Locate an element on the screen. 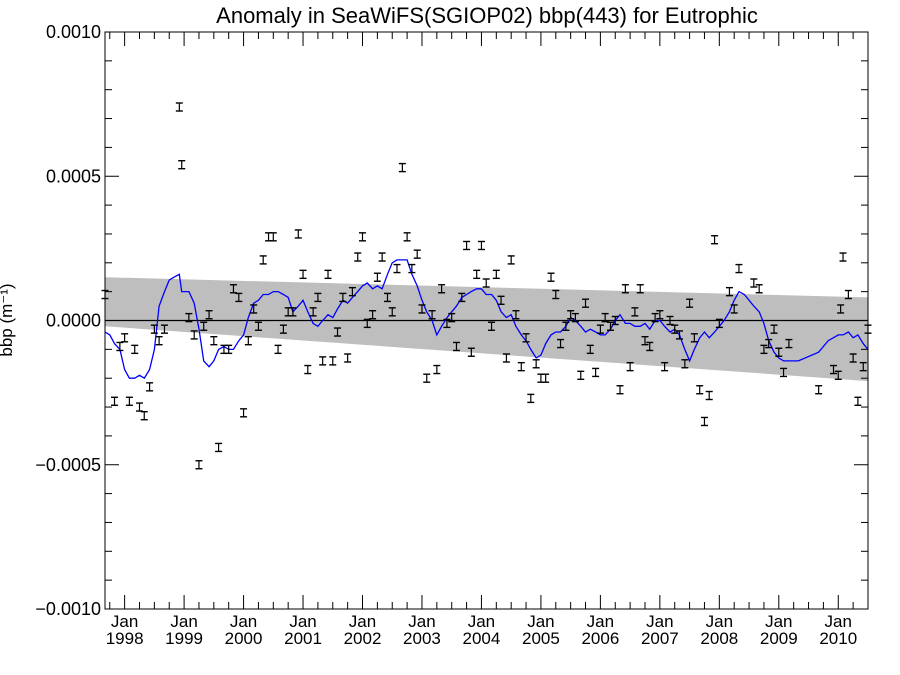 The image size is (900, 675). y-tick-label: −0.0010 is located at coordinates (68, 609).